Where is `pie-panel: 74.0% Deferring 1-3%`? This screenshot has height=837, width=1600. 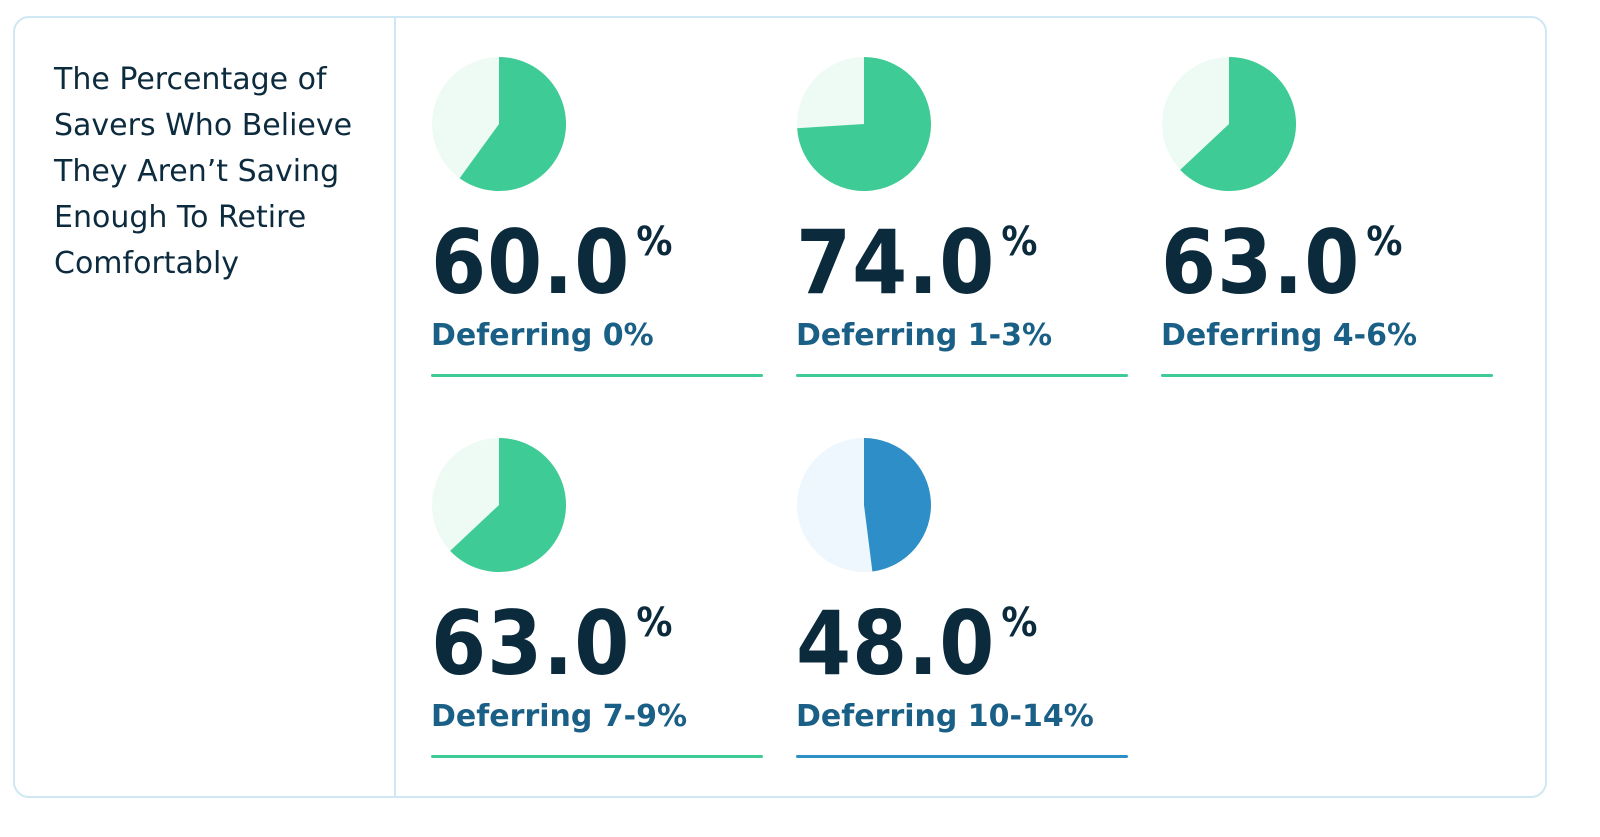 pie-panel: 74.0% Deferring 1-3% is located at coordinates (962, 221).